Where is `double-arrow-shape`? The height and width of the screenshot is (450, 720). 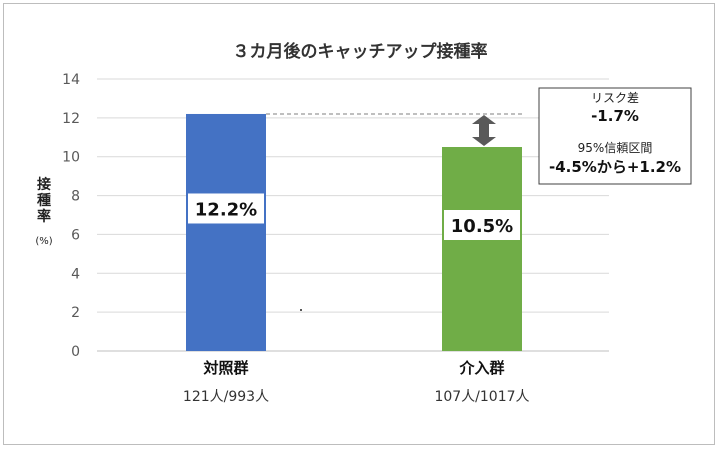 double-arrow-shape is located at coordinates (484, 130).